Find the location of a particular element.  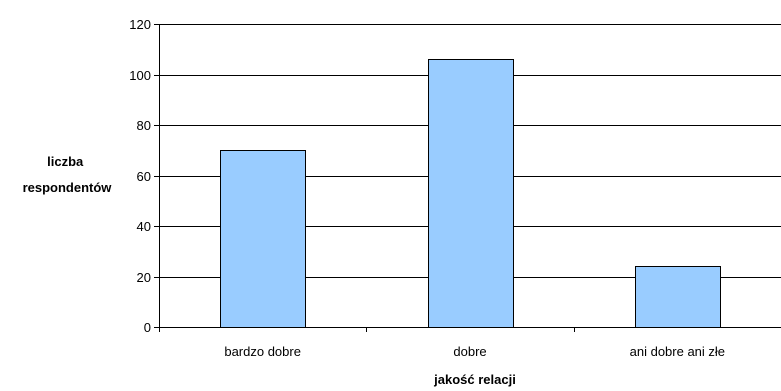

y-tick-labels: 0 20 40 60 80 100 120 is located at coordinates (140, 176).